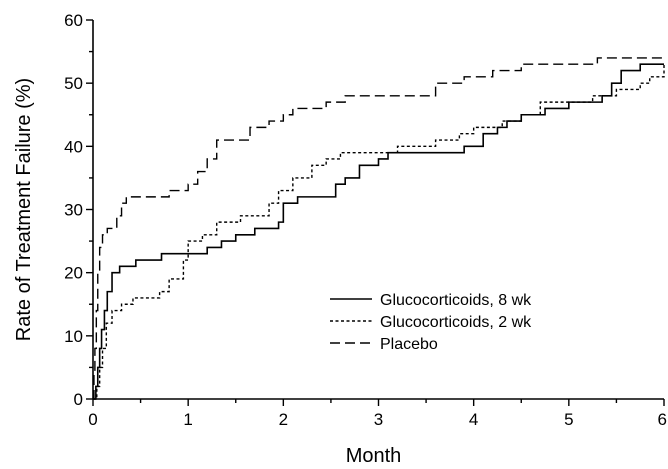 This screenshot has height=469, width=668. I want to click on x-tick-label: 3, so click(378, 419).